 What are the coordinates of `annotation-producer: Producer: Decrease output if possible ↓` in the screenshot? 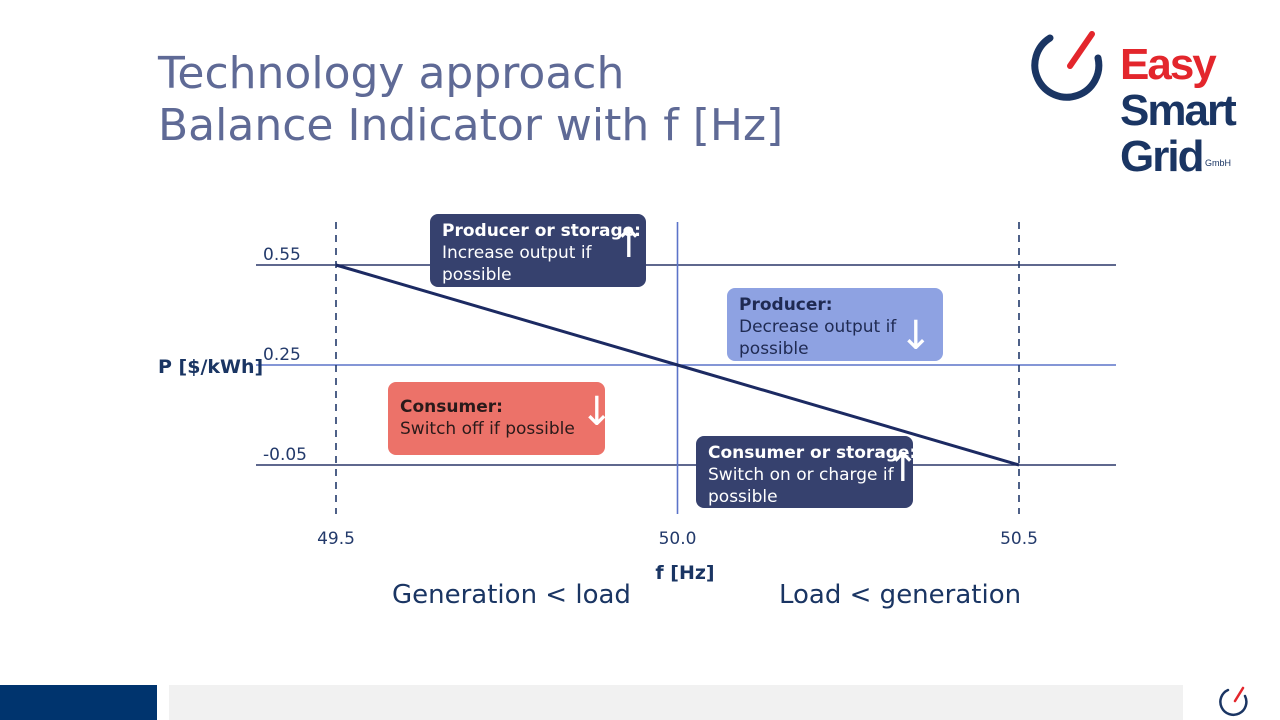 It's located at (835, 324).